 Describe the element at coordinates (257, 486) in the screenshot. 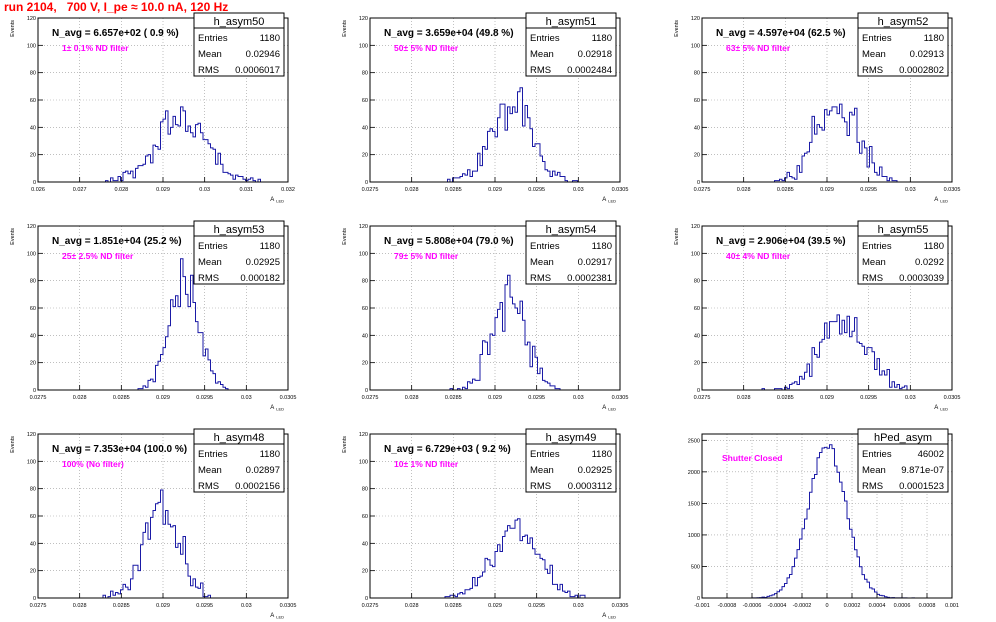

I see `stats-value-rms: 0.0002156` at that location.